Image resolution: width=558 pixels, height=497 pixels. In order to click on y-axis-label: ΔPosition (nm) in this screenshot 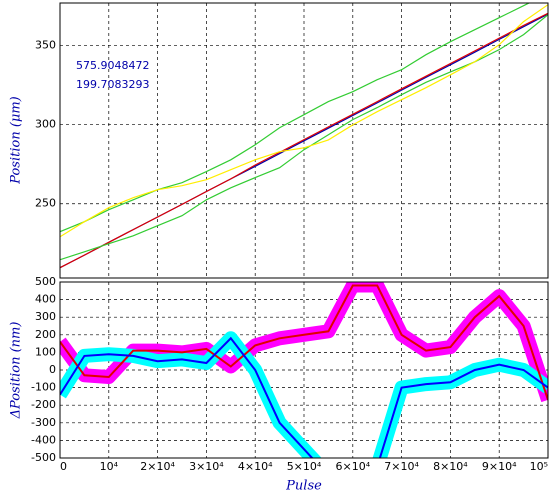, I will do `click(16, 371)`.